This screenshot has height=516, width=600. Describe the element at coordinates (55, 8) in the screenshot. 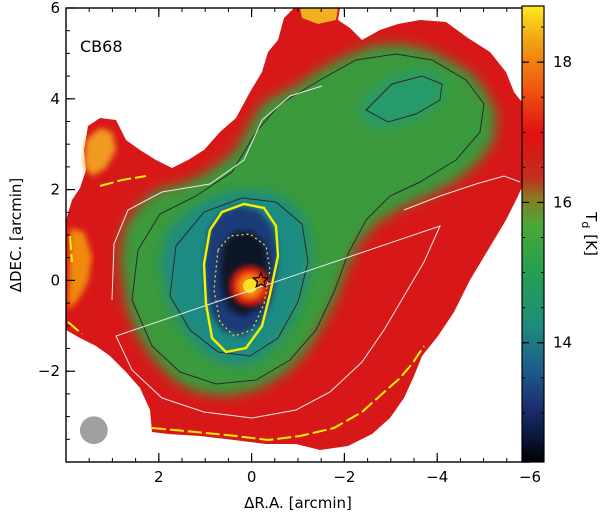

I see `y-tick-label: 6` at that location.